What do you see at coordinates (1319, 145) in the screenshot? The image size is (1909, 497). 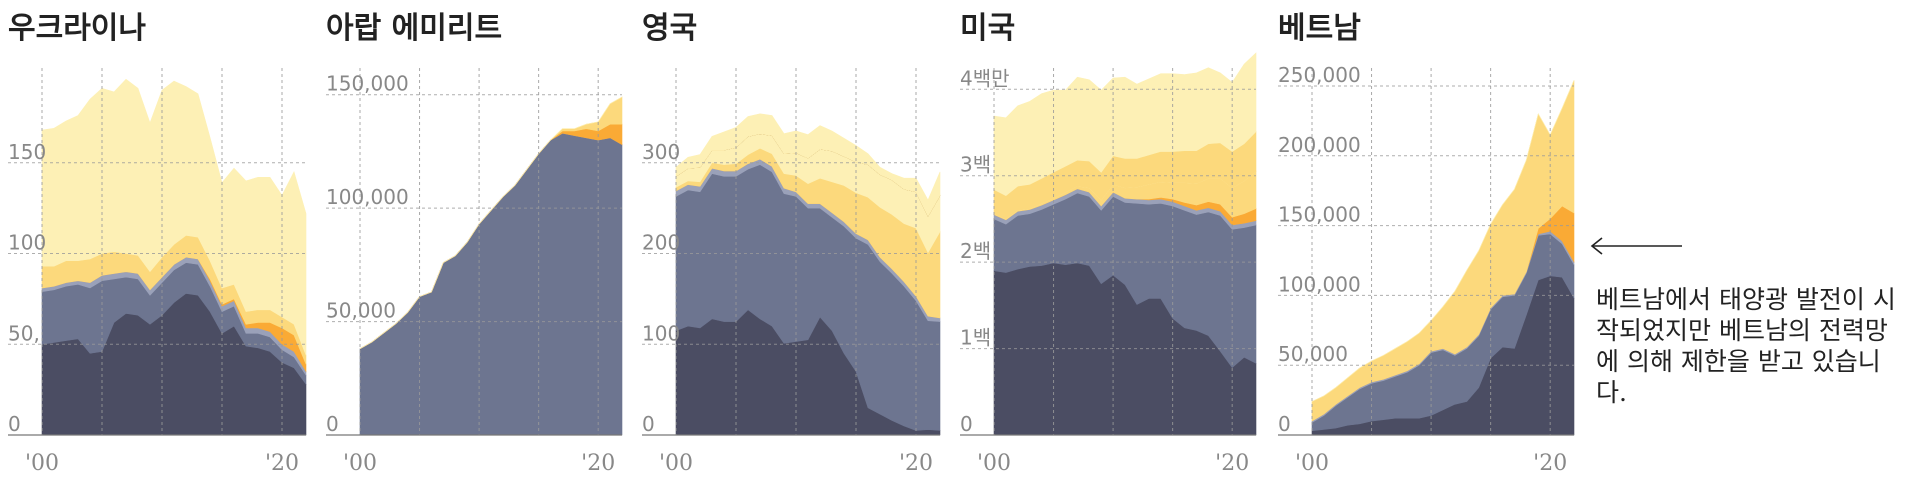 I see `y-tick-label: 200,000` at bounding box center [1319, 145].